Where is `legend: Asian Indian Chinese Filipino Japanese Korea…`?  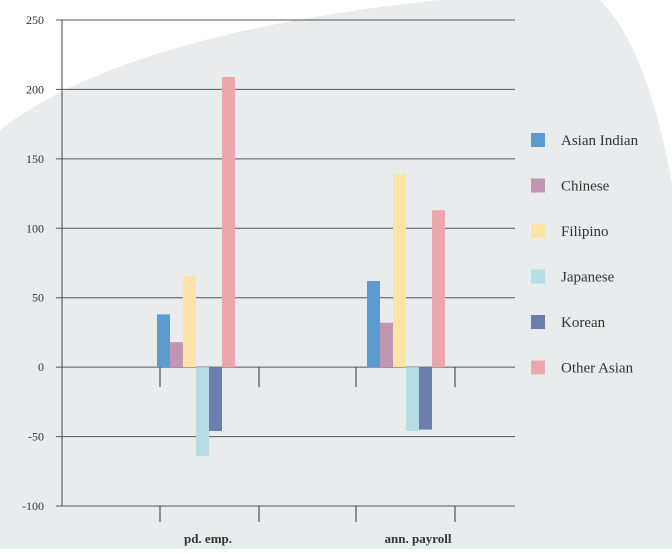 legend: Asian Indian Chinese Filipino Japanese Korea… is located at coordinates (585, 255).